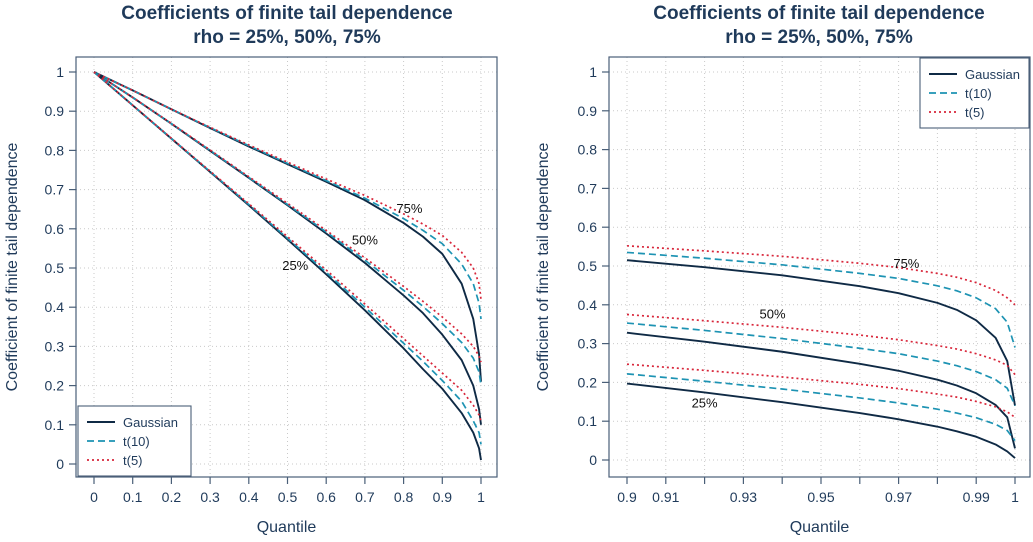 The image size is (1033, 542). Describe the element at coordinates (898, 497) in the screenshot. I see `x-tick-label: 0.97` at that location.